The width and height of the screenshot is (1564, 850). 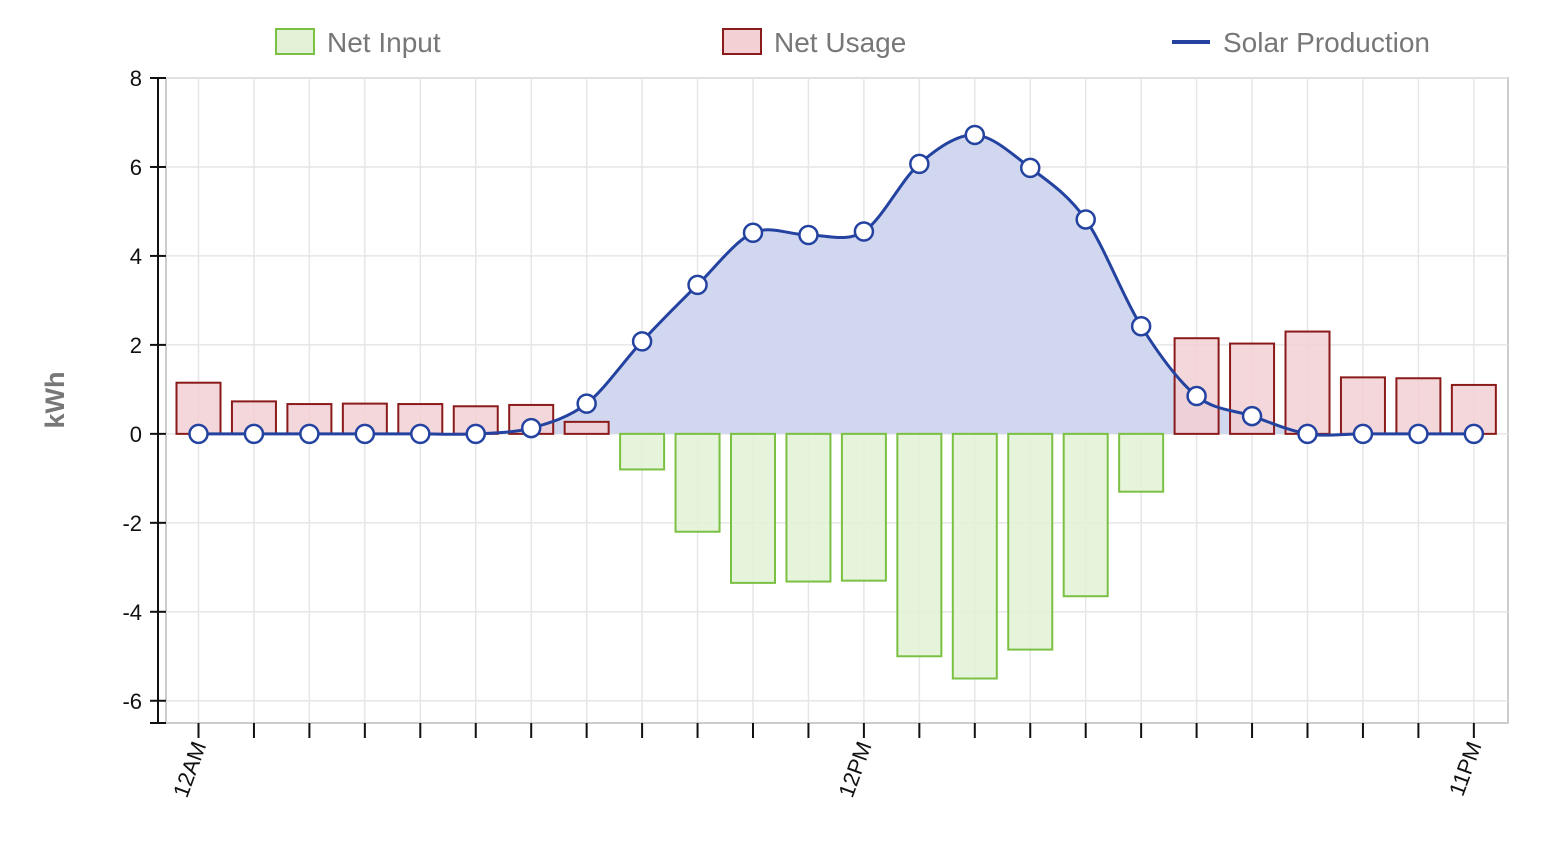 What do you see at coordinates (295, 41) in the screenshot?
I see `legend-swatch-net-input` at bounding box center [295, 41].